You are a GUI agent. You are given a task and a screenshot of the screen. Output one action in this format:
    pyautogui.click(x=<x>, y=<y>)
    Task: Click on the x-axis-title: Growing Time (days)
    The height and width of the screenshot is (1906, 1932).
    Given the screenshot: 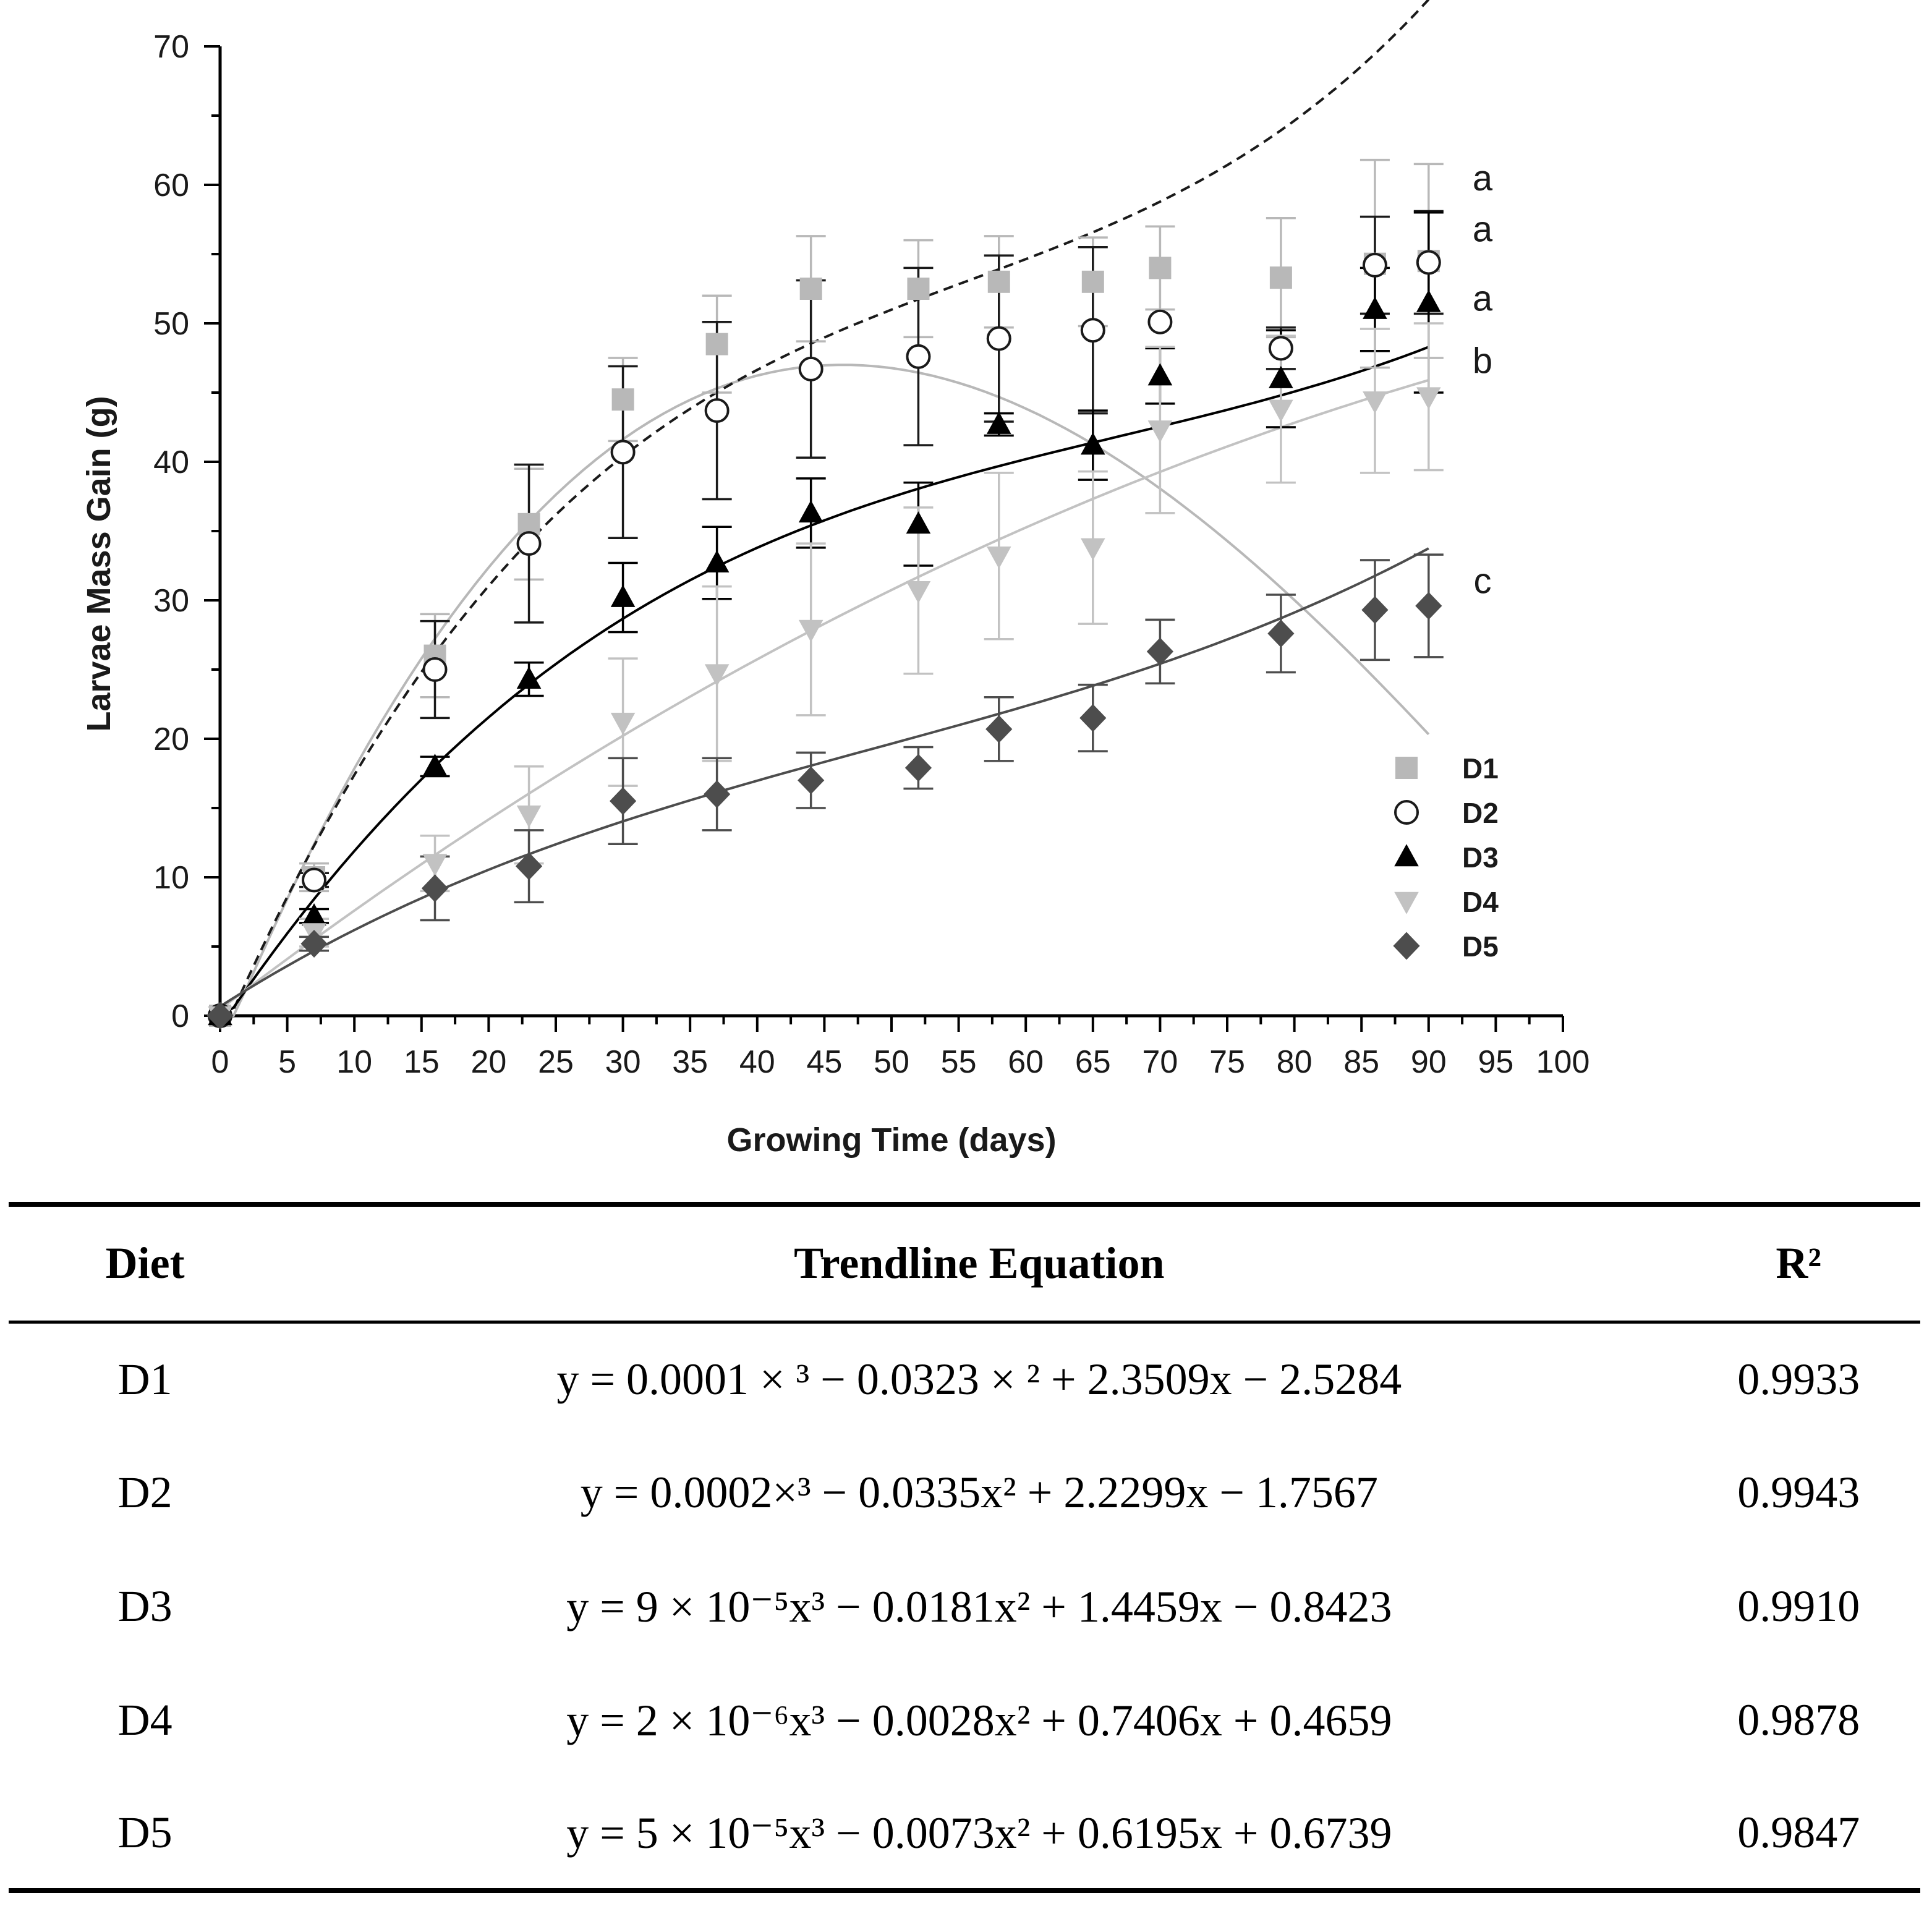 What is the action you would take?
    pyautogui.click(x=891, y=1140)
    